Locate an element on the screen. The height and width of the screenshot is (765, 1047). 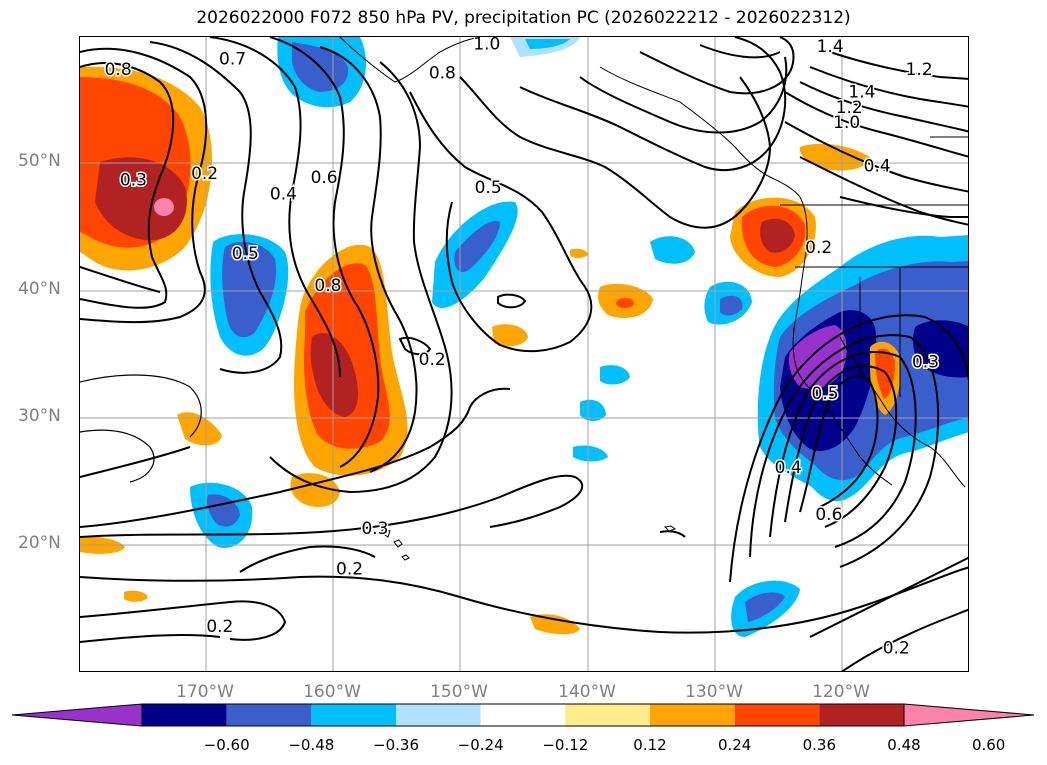
lon-label-130w: 130°W is located at coordinates (714, 692).